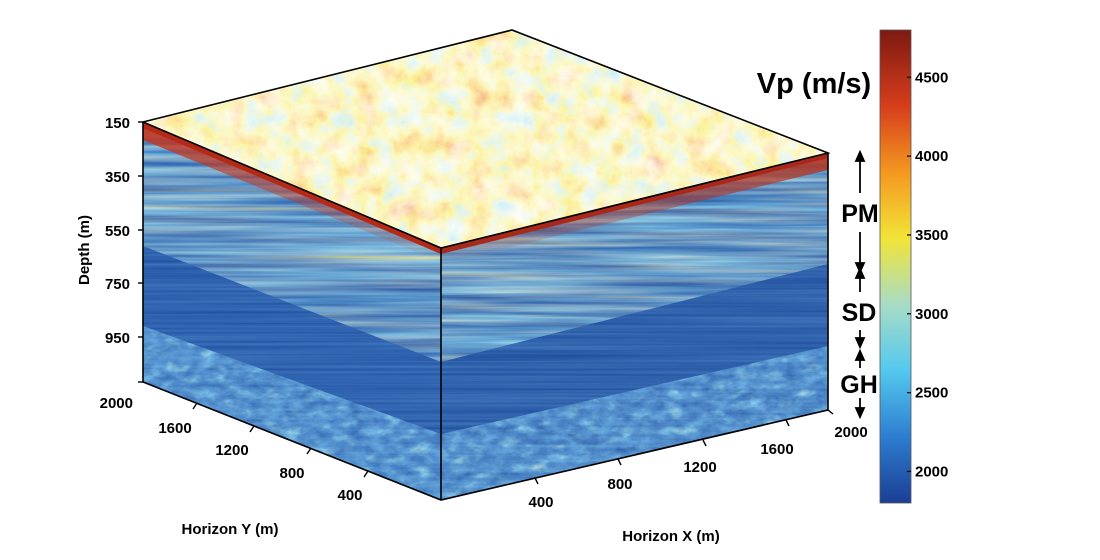 This screenshot has height=560, width=1100. I want to click on horizon-x-tick-1200: 1200, so click(699, 467).